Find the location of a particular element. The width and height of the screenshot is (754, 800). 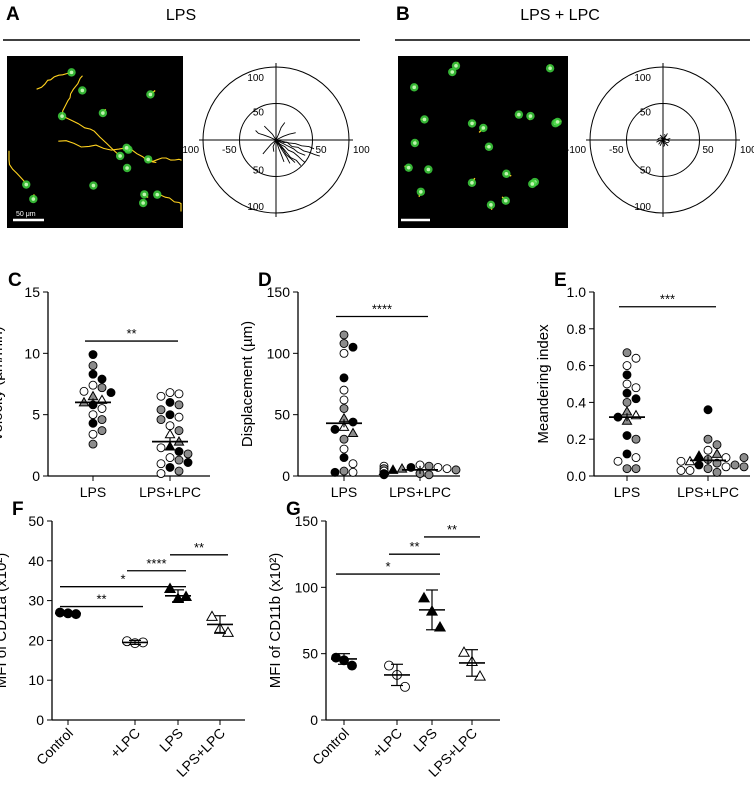

panel-label-a: A is located at coordinates (13, 14).